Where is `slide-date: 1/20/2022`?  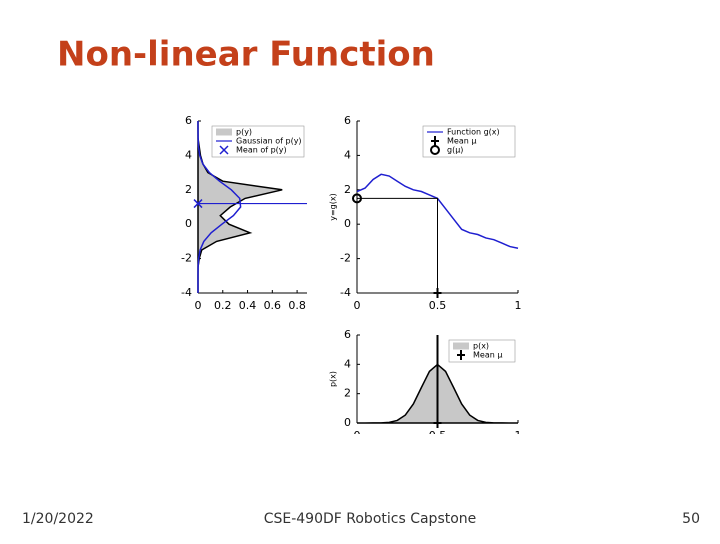 slide-date: 1/20/2022 is located at coordinates (58, 519).